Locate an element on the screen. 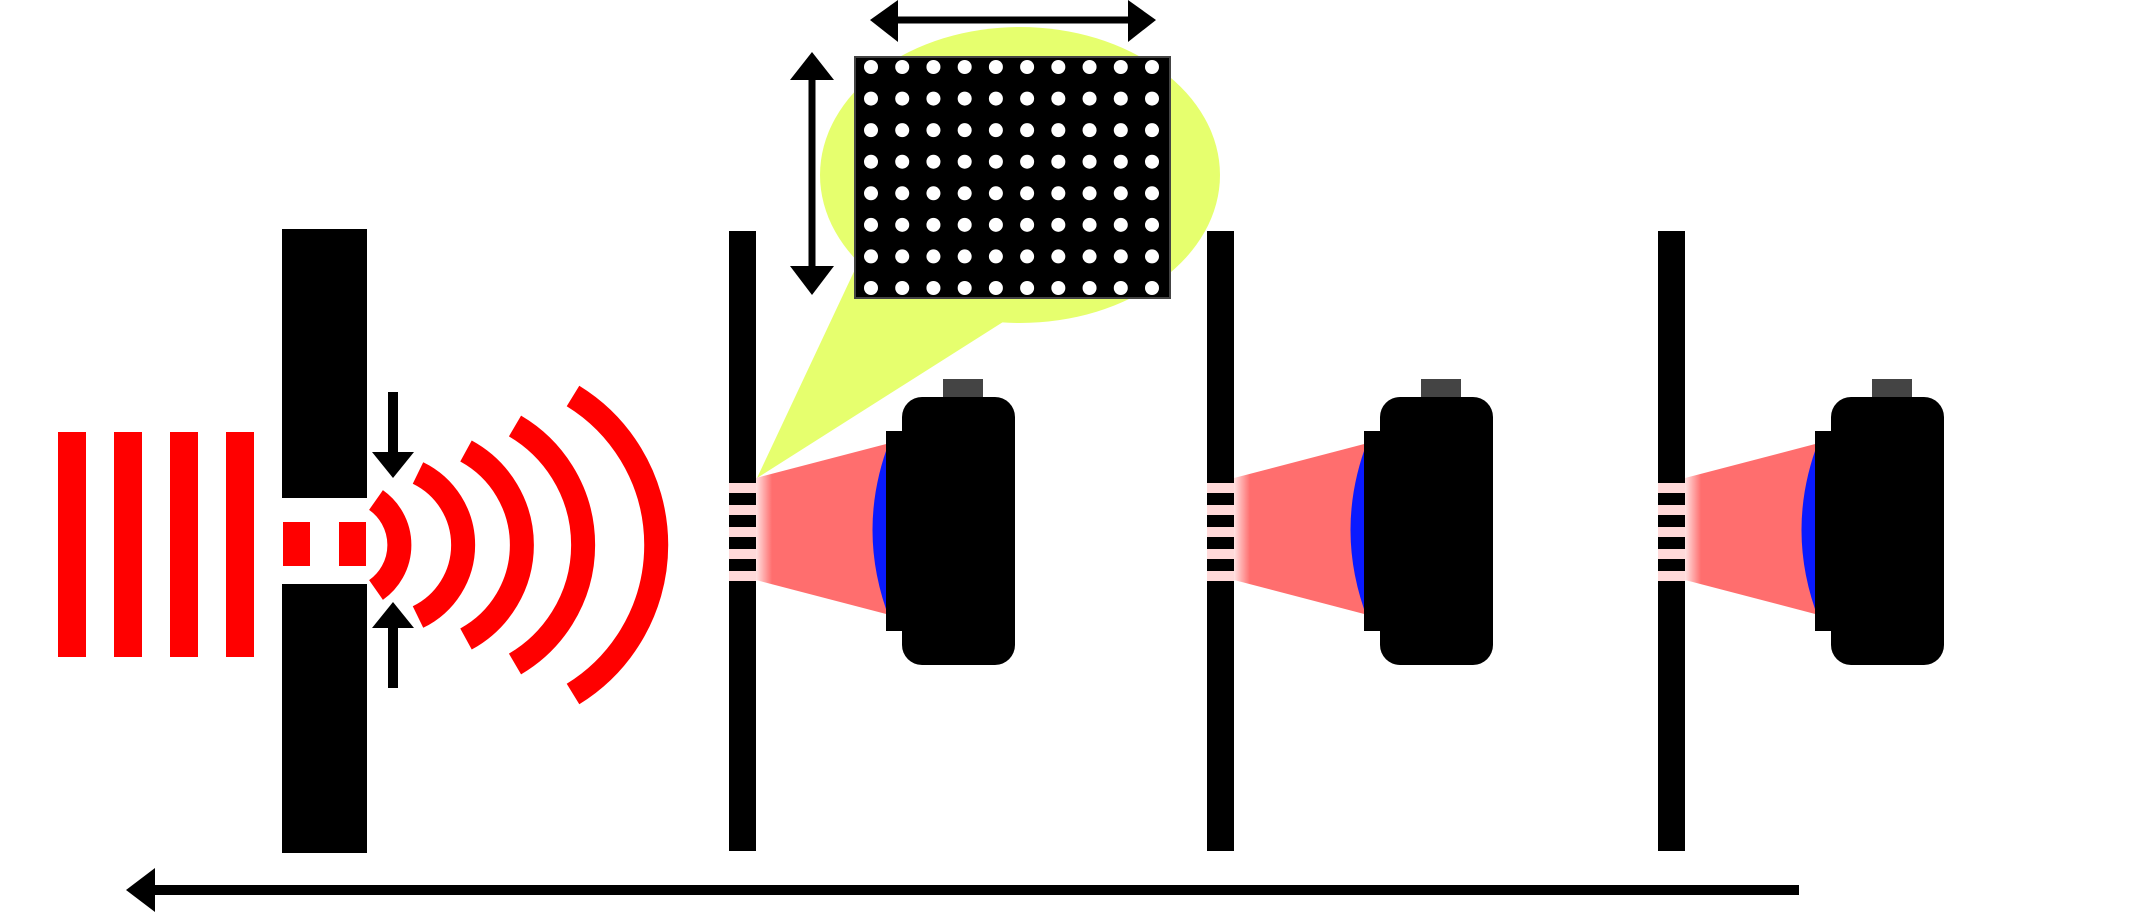 This screenshot has width=2130, height=924. arrow-right-icon is located at coordinates (1142, 21).